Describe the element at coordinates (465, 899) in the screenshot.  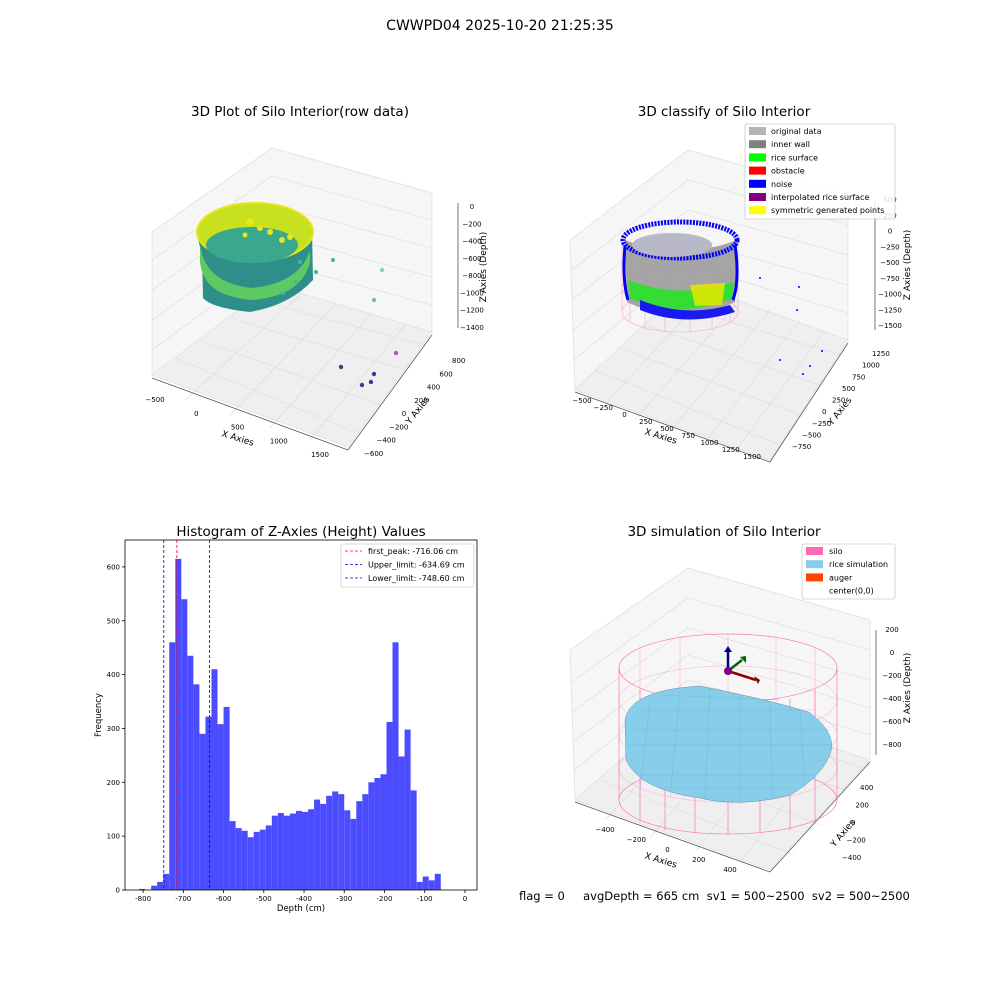
I see `x-tick-label: 0` at that location.